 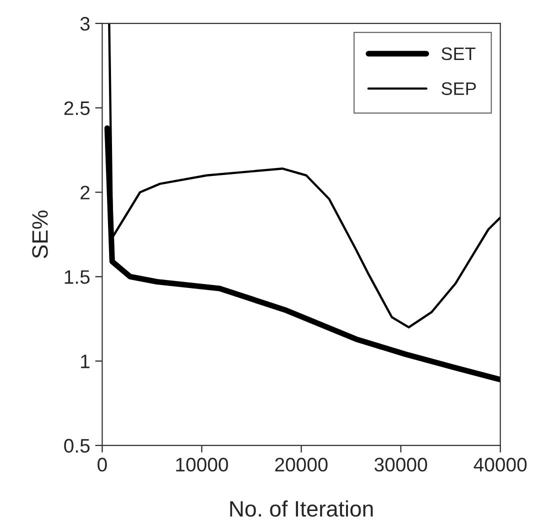 What do you see at coordinates (85, 193) in the screenshot?
I see `y-tick-label: 2` at bounding box center [85, 193].